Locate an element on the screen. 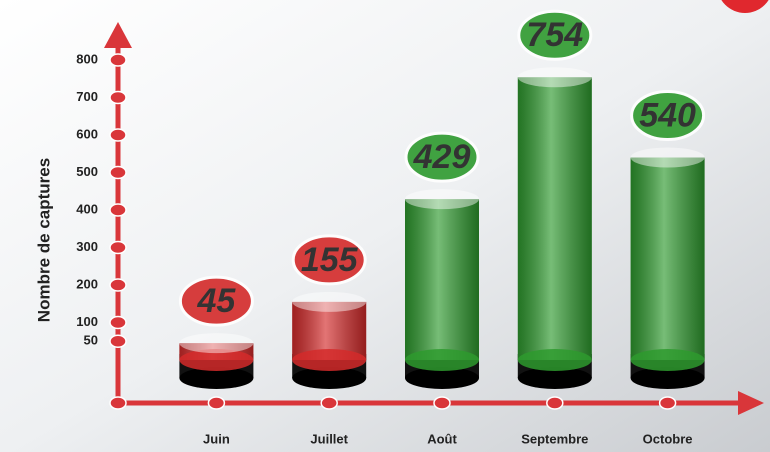 The width and height of the screenshot is (770, 452). value-label: 155 is located at coordinates (330, 260).